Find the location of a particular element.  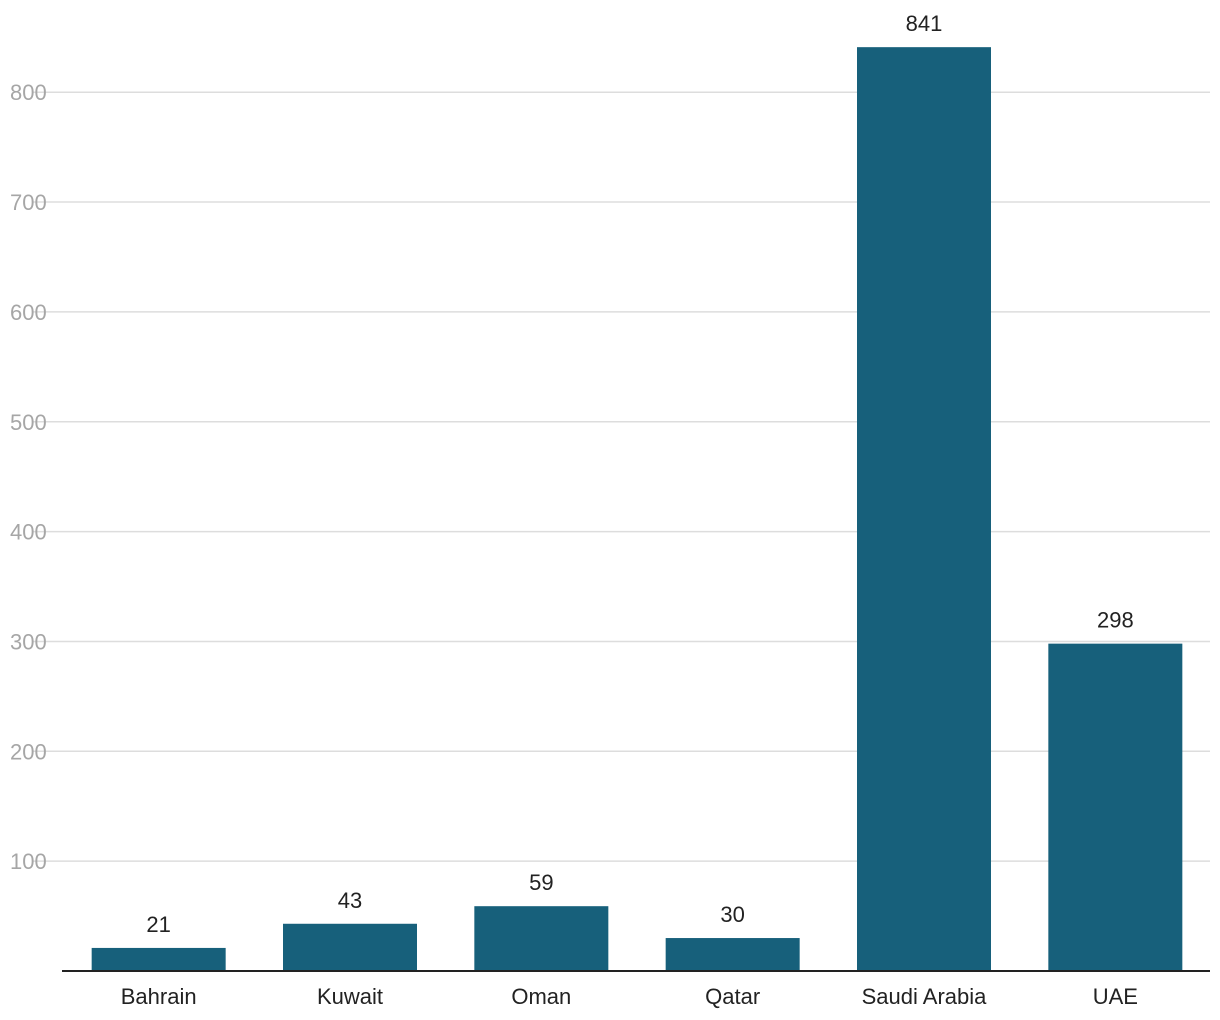

y-tick-label: 200 is located at coordinates (28, 751).